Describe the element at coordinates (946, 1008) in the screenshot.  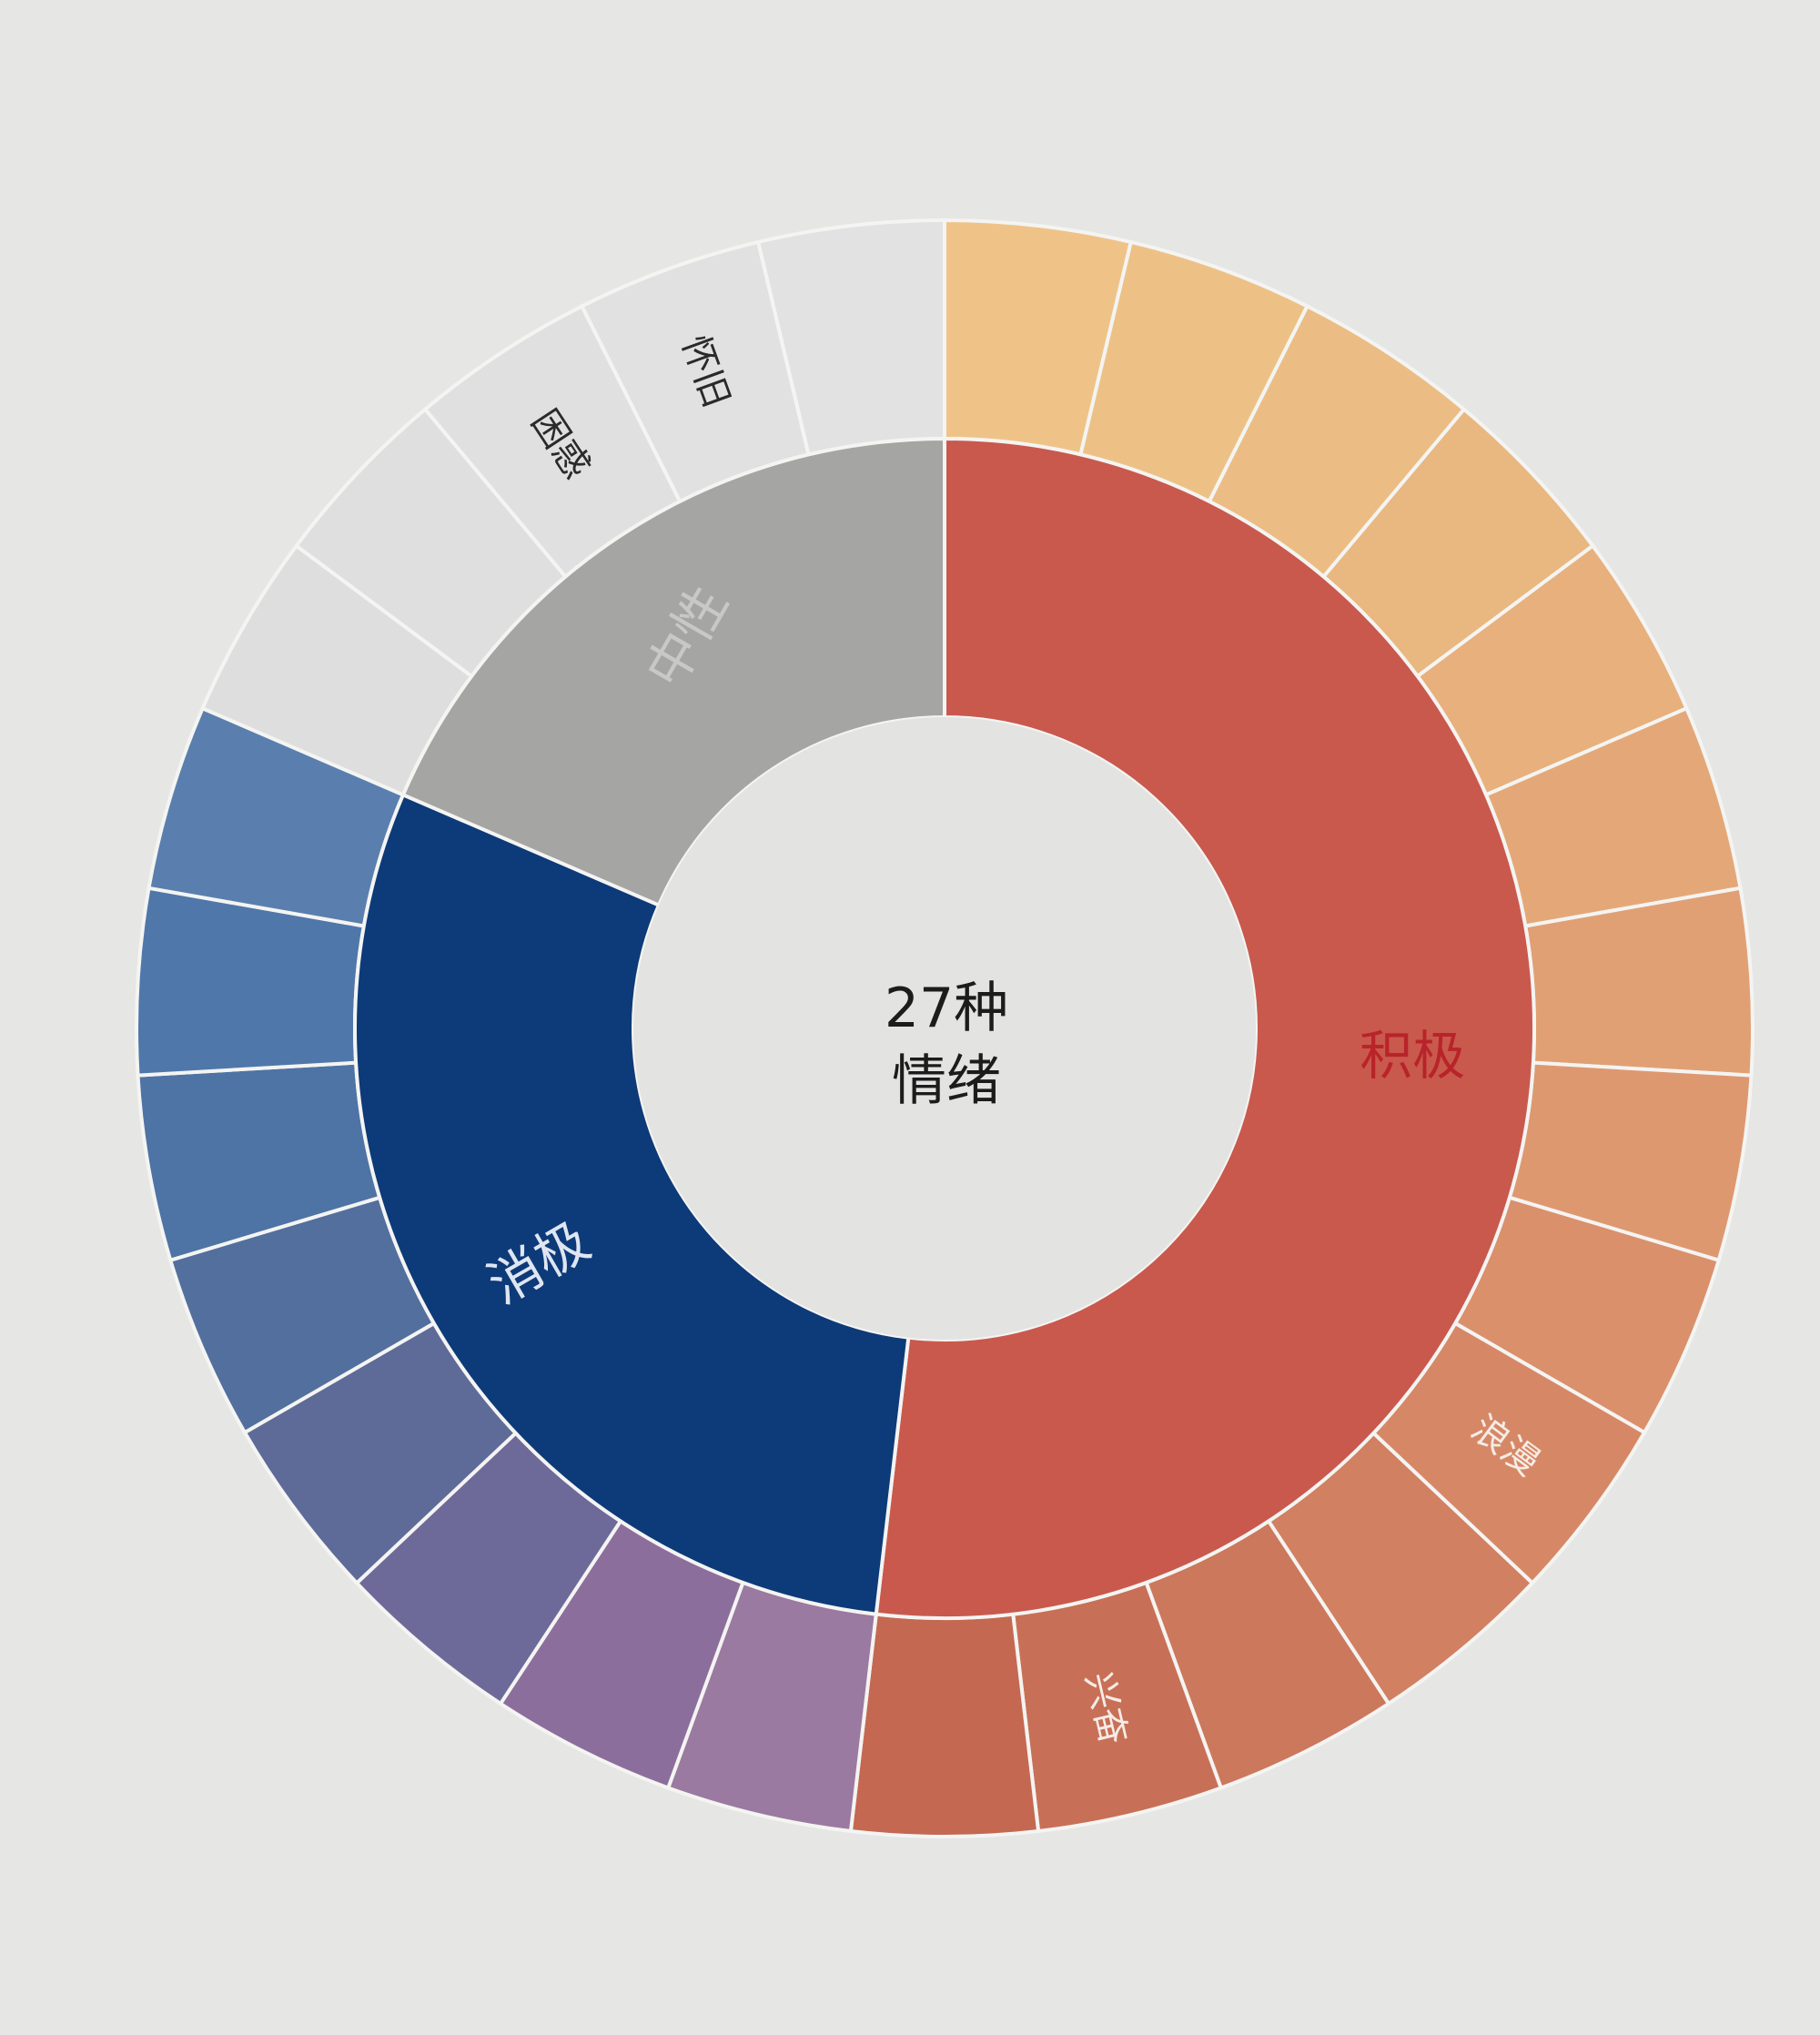
I see `center-label-line-1: 27种` at that location.